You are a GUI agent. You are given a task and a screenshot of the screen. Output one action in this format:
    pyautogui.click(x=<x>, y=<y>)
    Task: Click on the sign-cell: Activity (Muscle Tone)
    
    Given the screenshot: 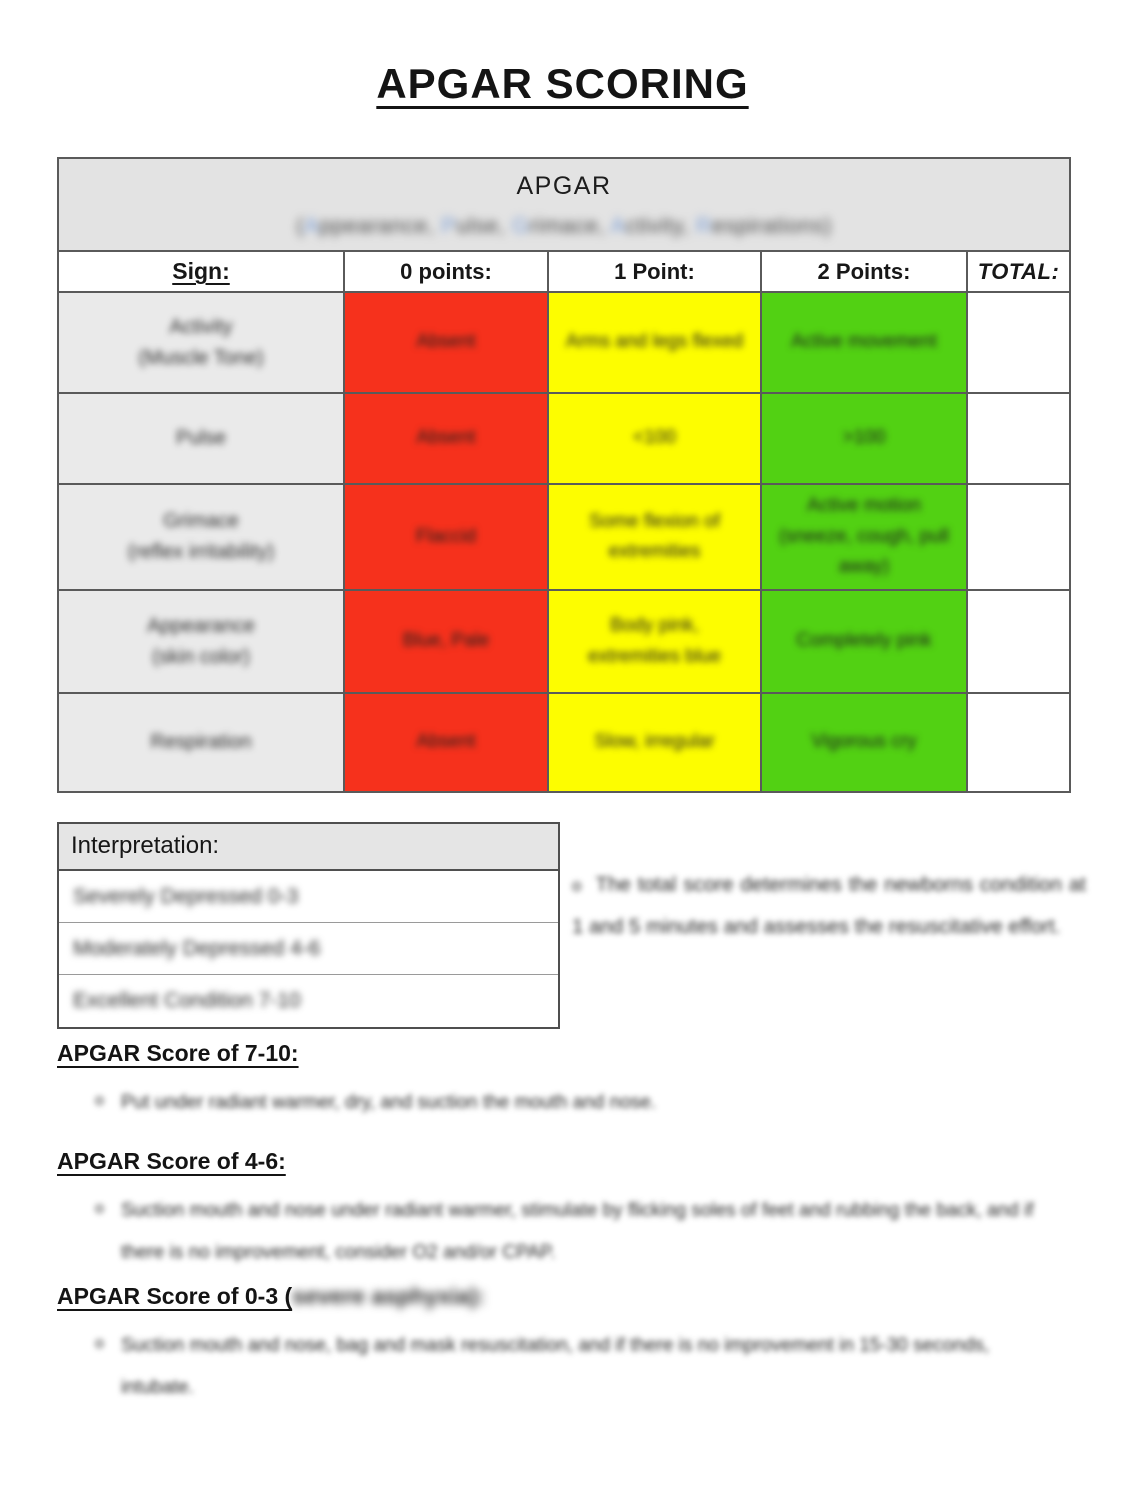 What is the action you would take?
    pyautogui.click(x=201, y=342)
    